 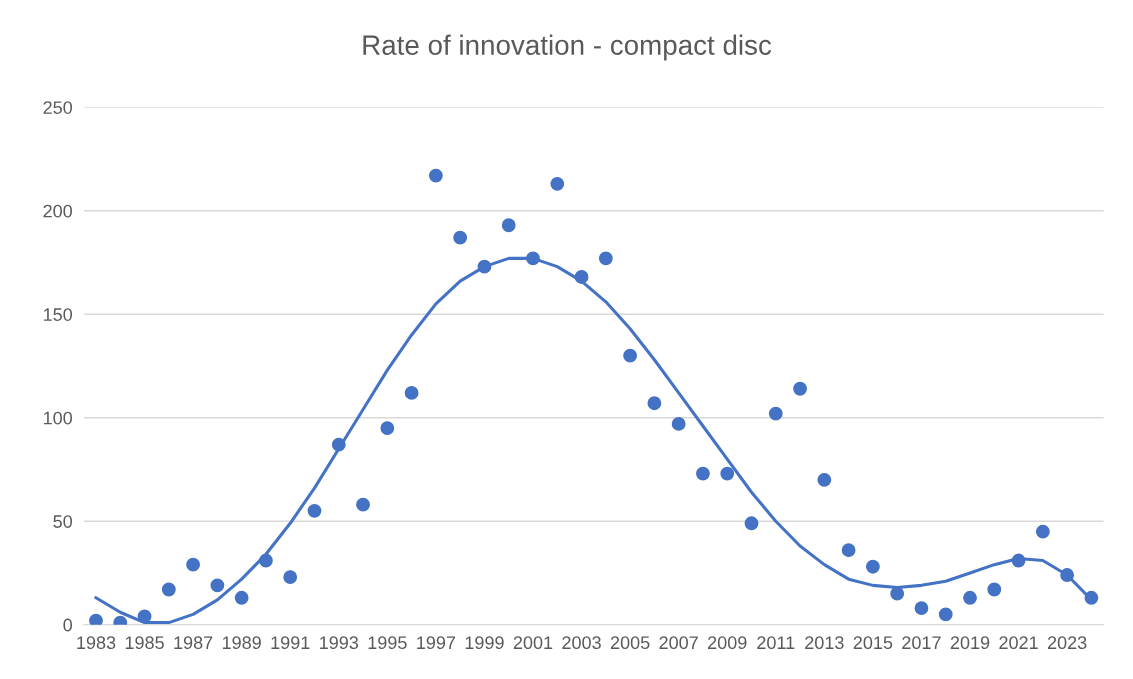 I want to click on y-tick-label: 150, so click(x=58, y=314).